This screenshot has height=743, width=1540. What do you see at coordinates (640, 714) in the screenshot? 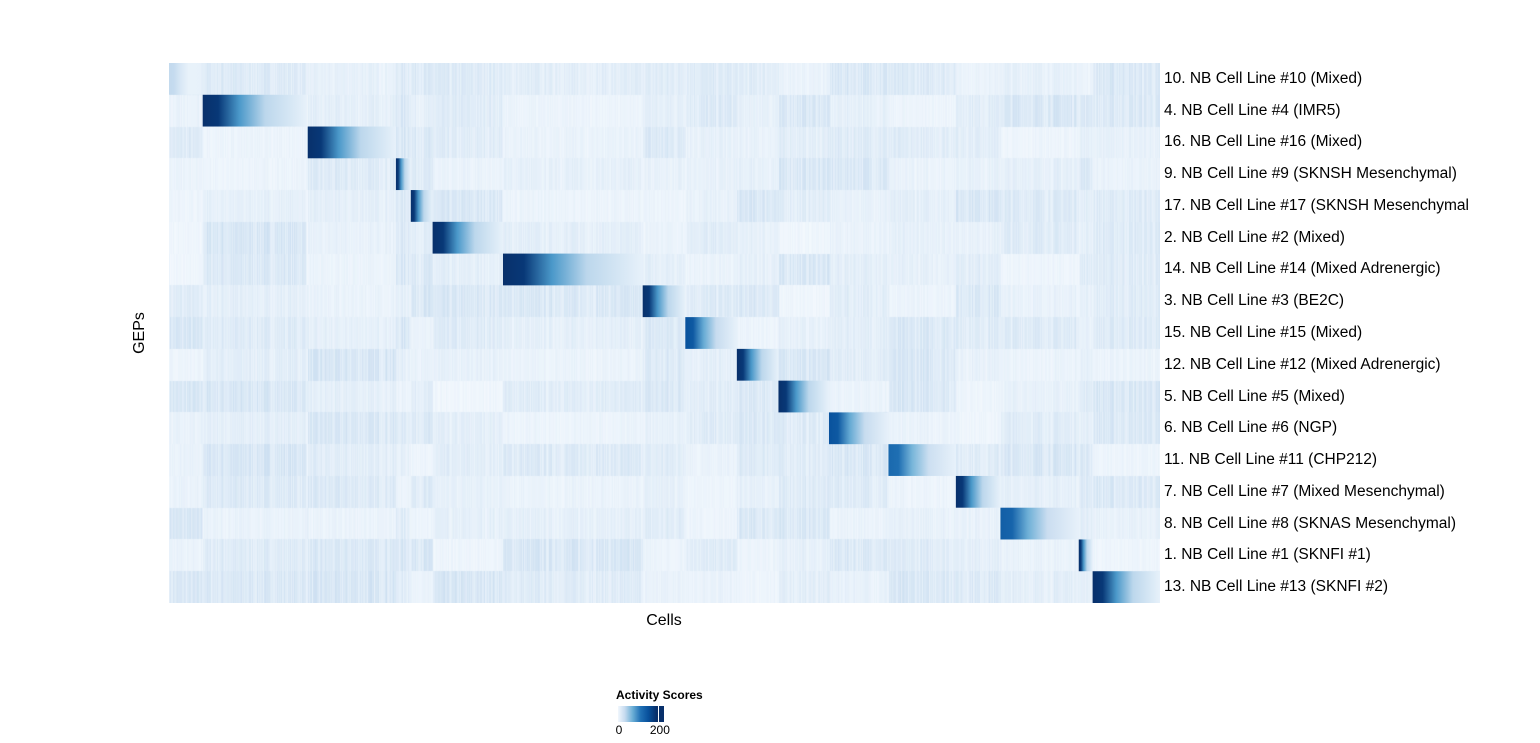
I see `legend-colorbar` at bounding box center [640, 714].